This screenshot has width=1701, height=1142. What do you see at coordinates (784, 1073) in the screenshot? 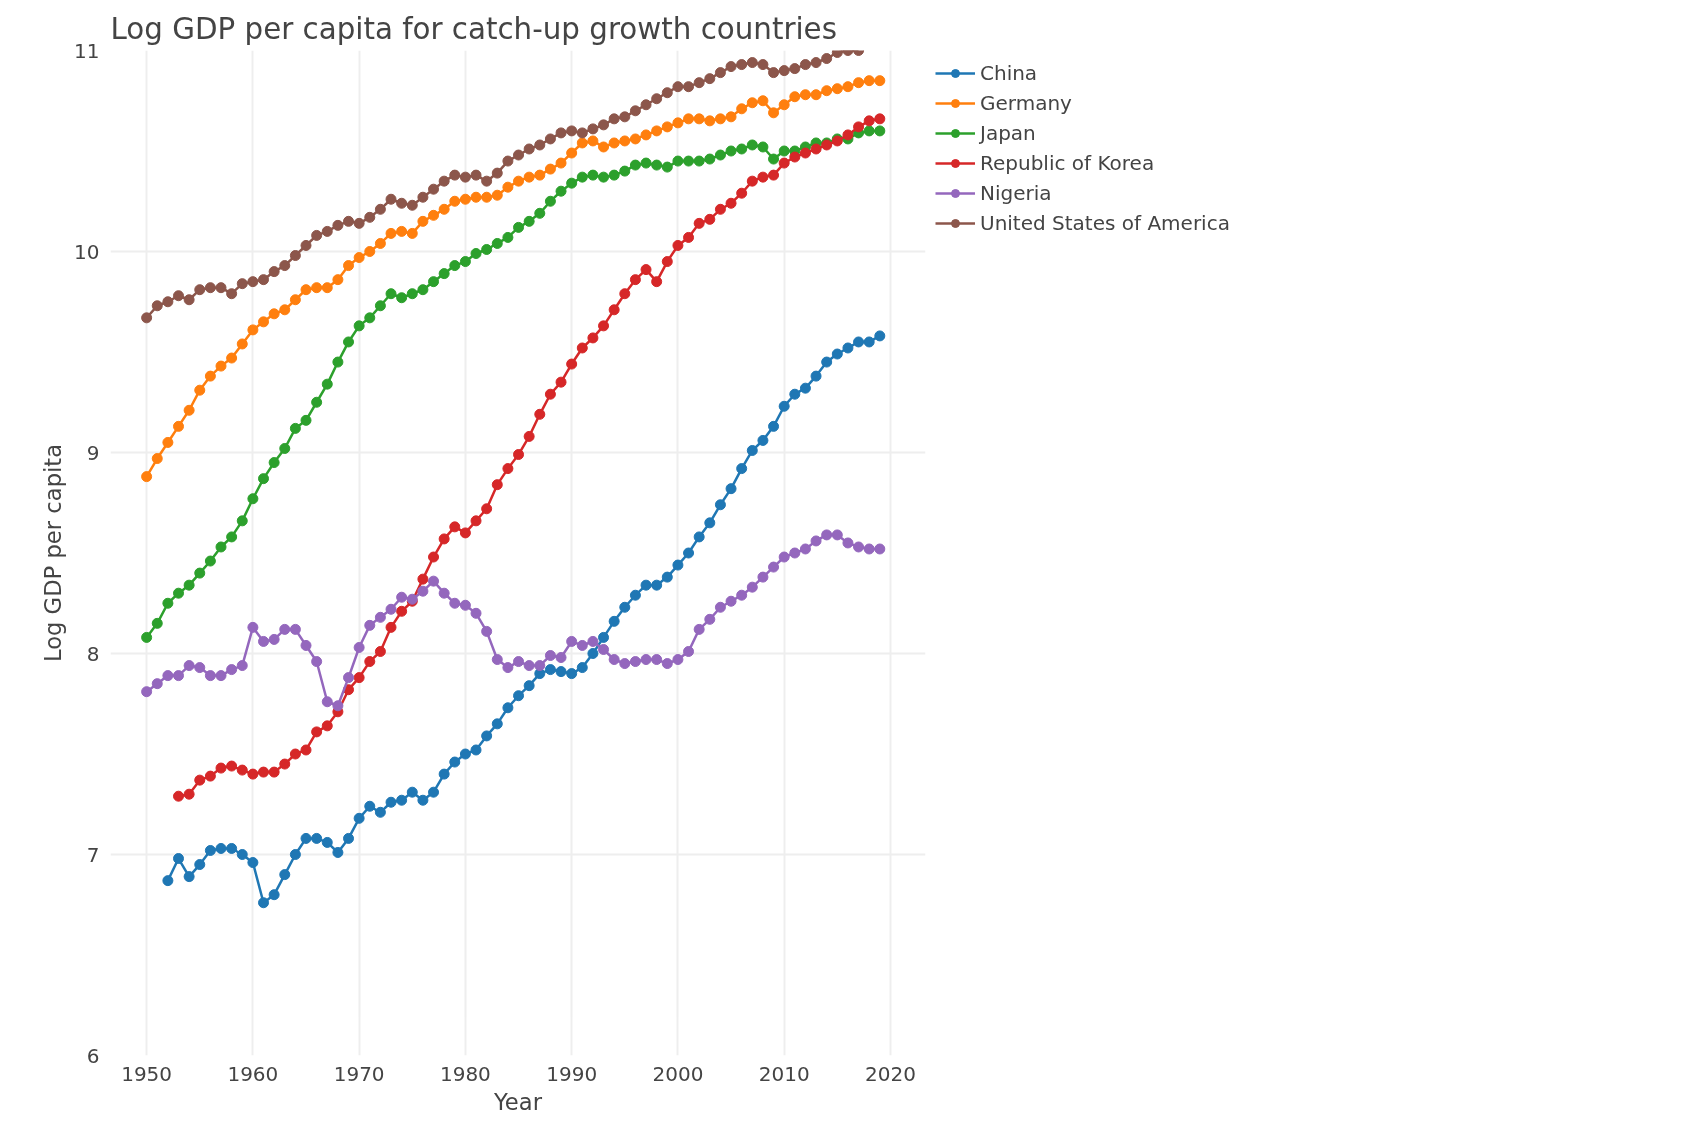
I see `x-tick-label: 2010` at bounding box center [784, 1073].